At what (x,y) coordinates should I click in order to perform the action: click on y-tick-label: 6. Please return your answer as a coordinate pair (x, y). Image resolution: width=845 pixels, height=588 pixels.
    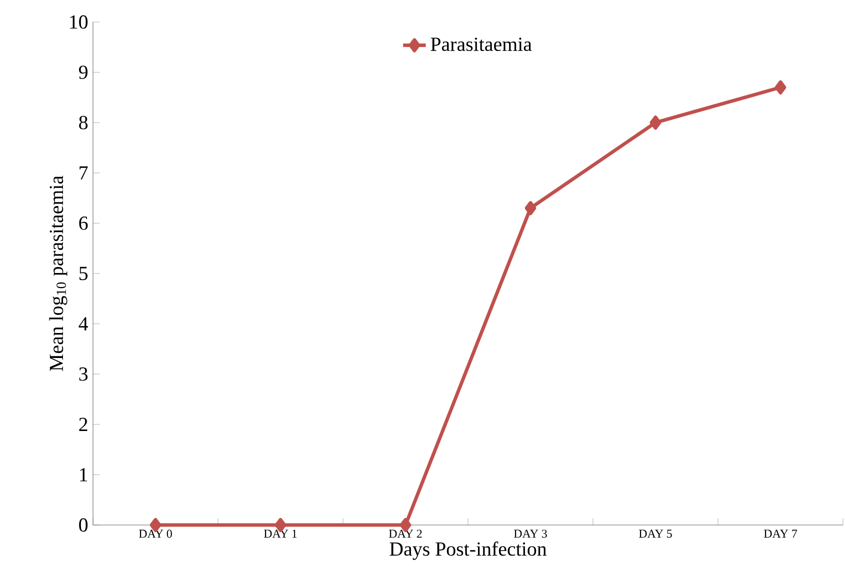
    Looking at the image, I should click on (83, 223).